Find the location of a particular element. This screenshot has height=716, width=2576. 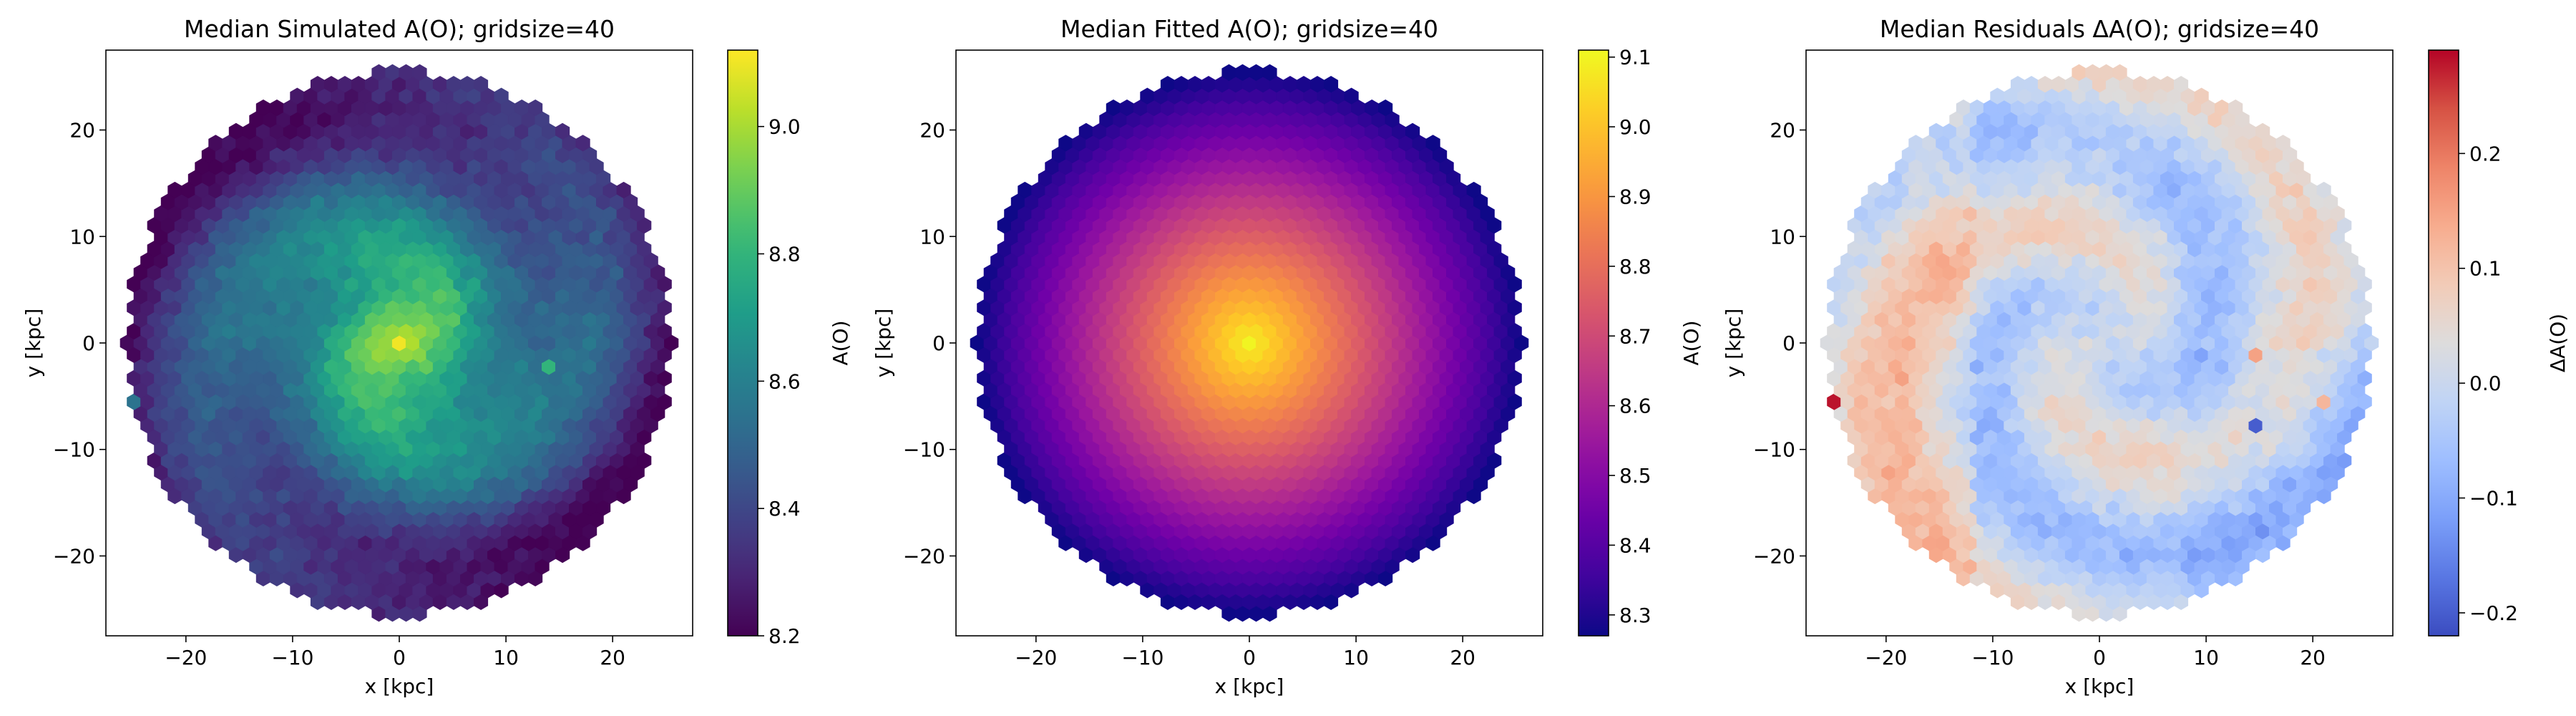

colorbar-tick-label: −0.2 is located at coordinates (2493, 613).